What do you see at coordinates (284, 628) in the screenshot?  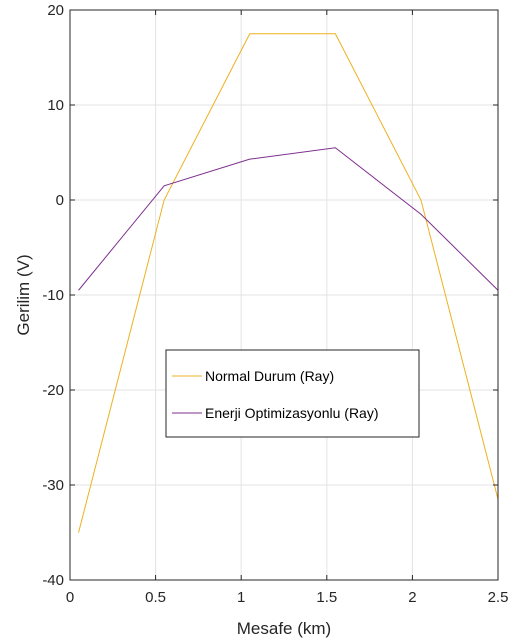 I see `x-axis-label: Mesafe (km)` at bounding box center [284, 628].